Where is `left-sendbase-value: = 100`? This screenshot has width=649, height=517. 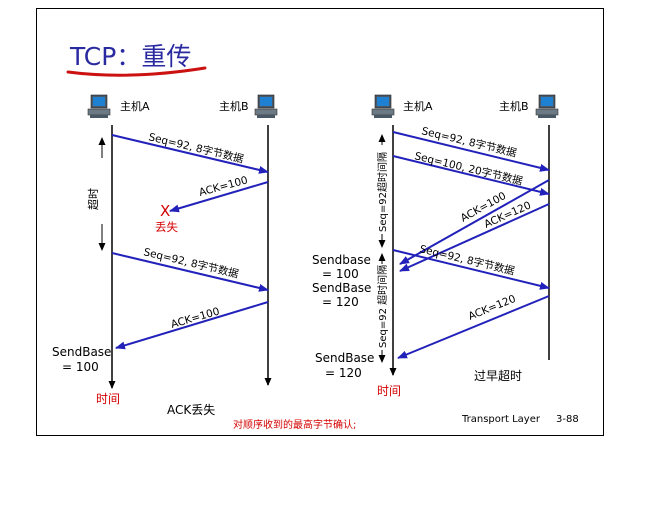 left-sendbase-value: = 100 is located at coordinates (80, 367).